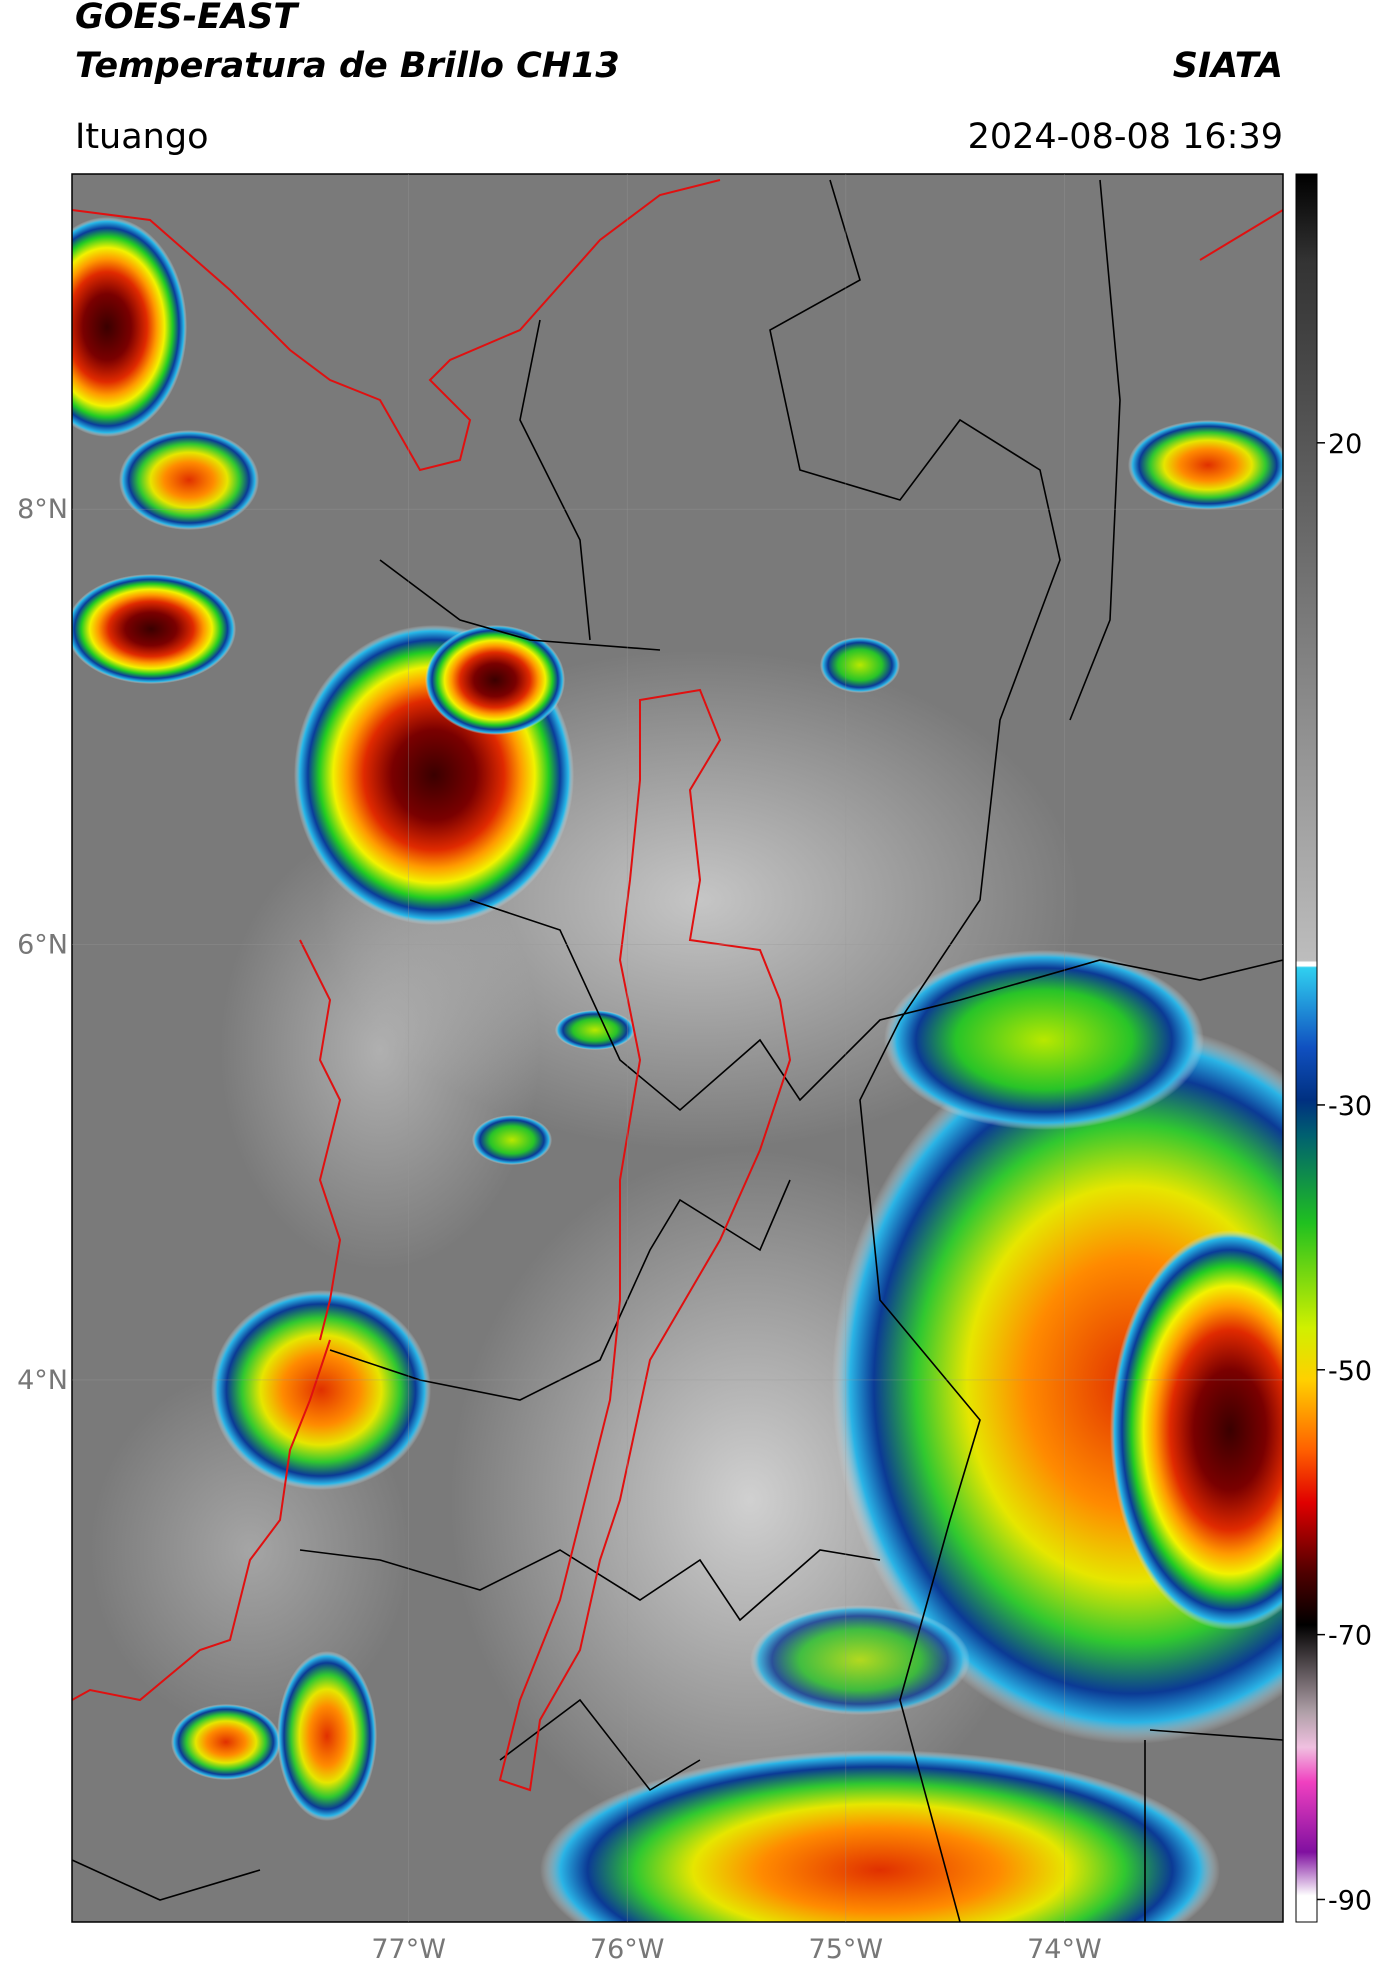  Describe the element at coordinates (1350, 1371) in the screenshot. I see `colorbar-tick-label: -50` at that location.